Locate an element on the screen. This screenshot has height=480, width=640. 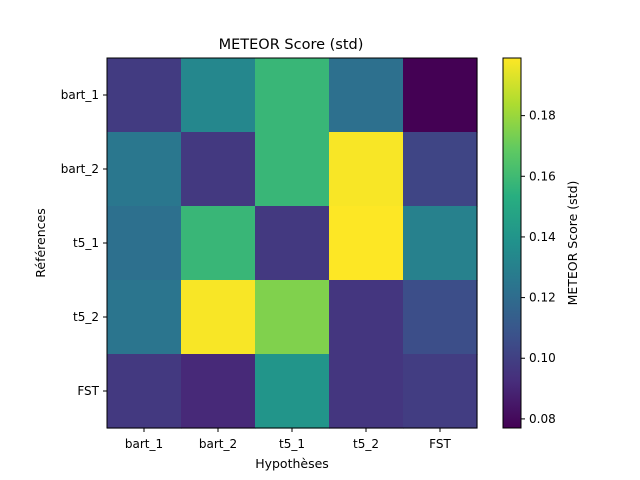
heatmap-cell-t5_2-FST is located at coordinates (440, 317).